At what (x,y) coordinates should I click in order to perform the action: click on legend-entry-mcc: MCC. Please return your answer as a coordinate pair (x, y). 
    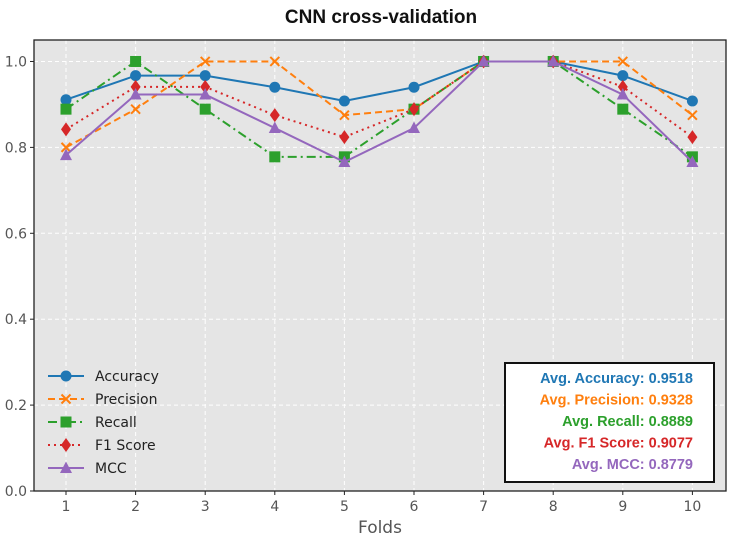
    Looking at the image, I should click on (87, 469).